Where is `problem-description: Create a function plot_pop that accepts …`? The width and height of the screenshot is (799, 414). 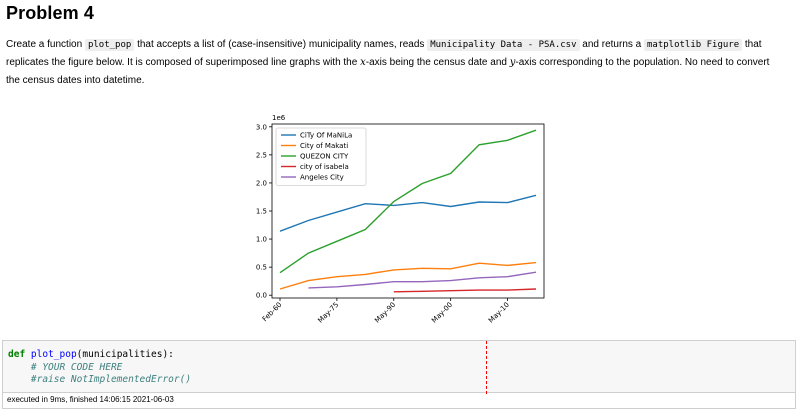
problem-description: Create a function plot_pop that accepts … is located at coordinates (388, 62).